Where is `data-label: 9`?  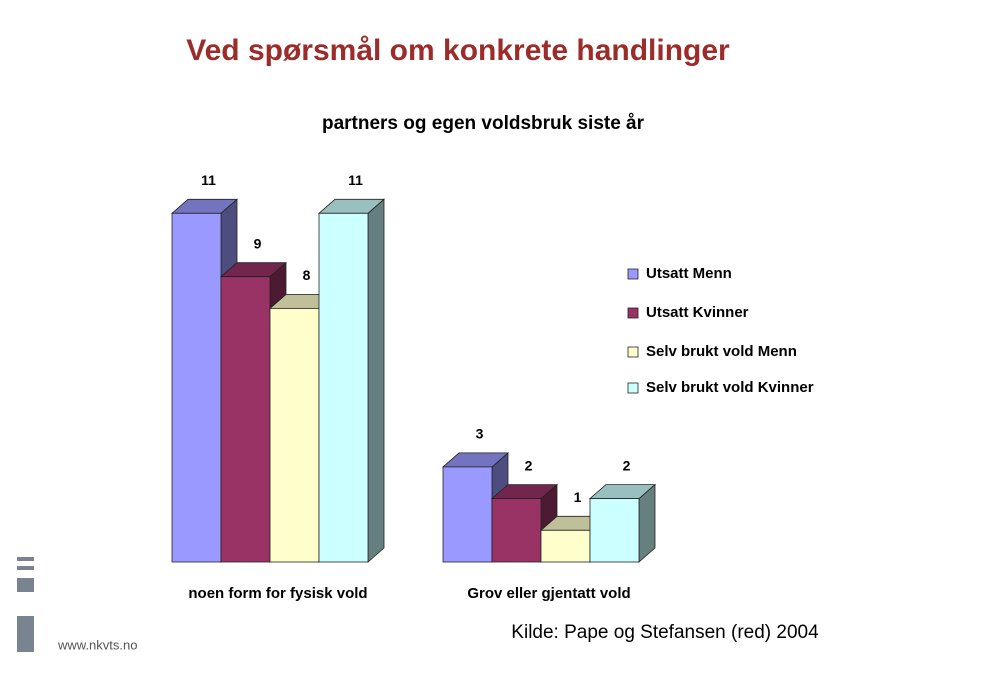 data-label: 9 is located at coordinates (258, 243).